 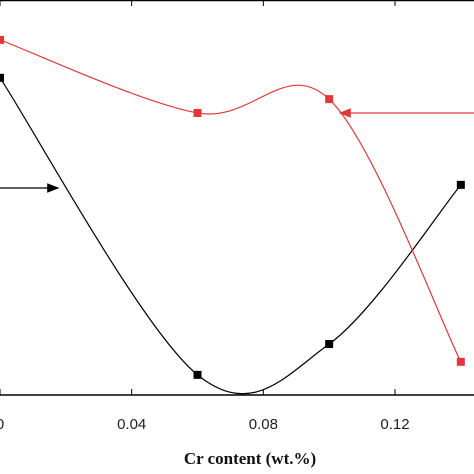 I want to click on x-tick-label: 0.04, so click(x=131, y=424).